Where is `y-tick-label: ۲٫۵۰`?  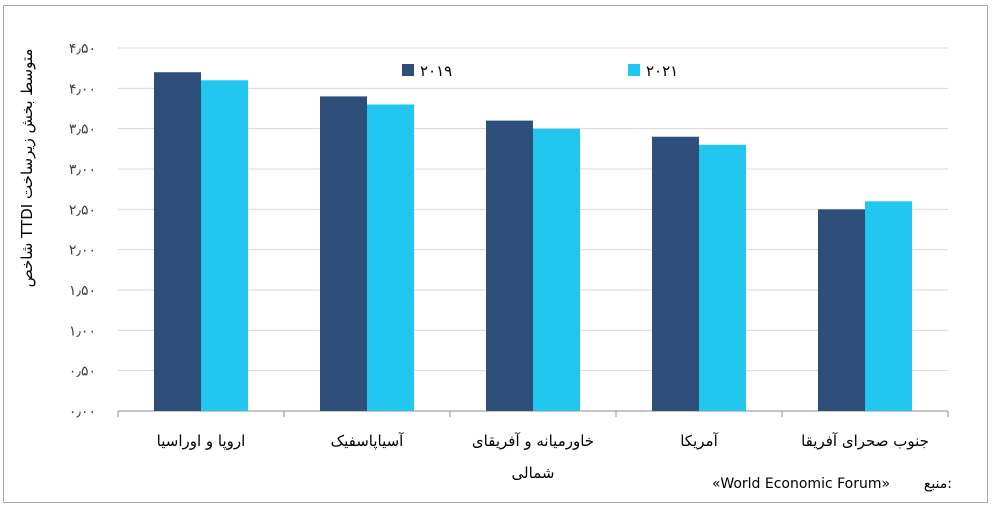 y-tick-label: ۲٫۵۰ is located at coordinates (82, 210).